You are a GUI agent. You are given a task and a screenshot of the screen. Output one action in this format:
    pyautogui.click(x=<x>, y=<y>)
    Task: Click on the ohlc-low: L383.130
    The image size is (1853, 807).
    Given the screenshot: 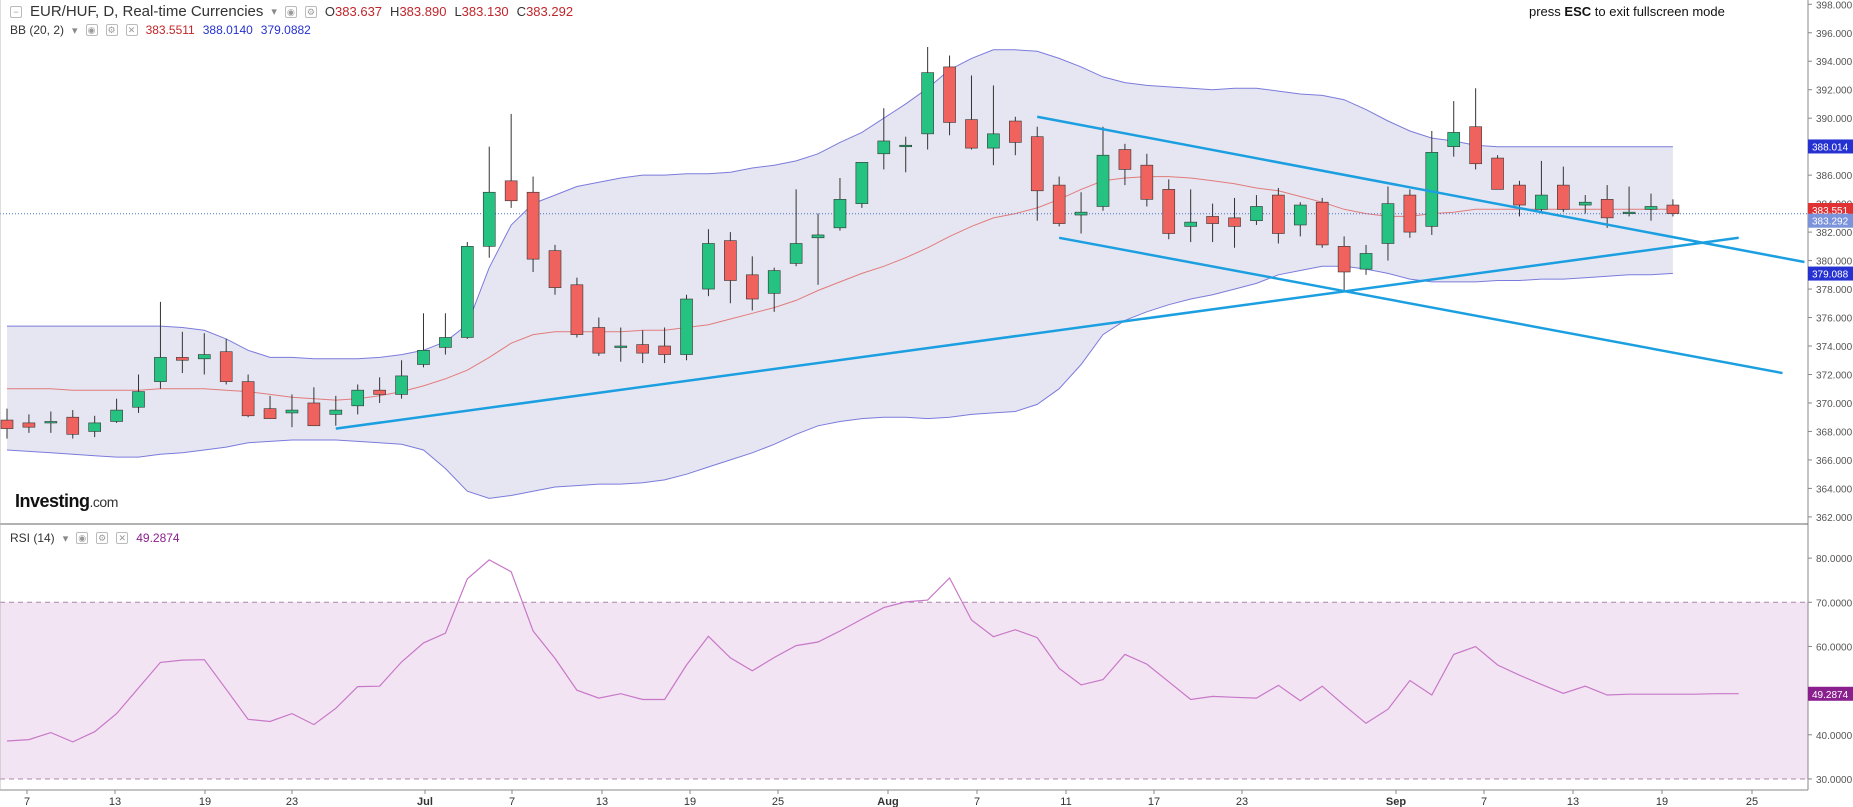 What is the action you would take?
    pyautogui.click(x=481, y=11)
    